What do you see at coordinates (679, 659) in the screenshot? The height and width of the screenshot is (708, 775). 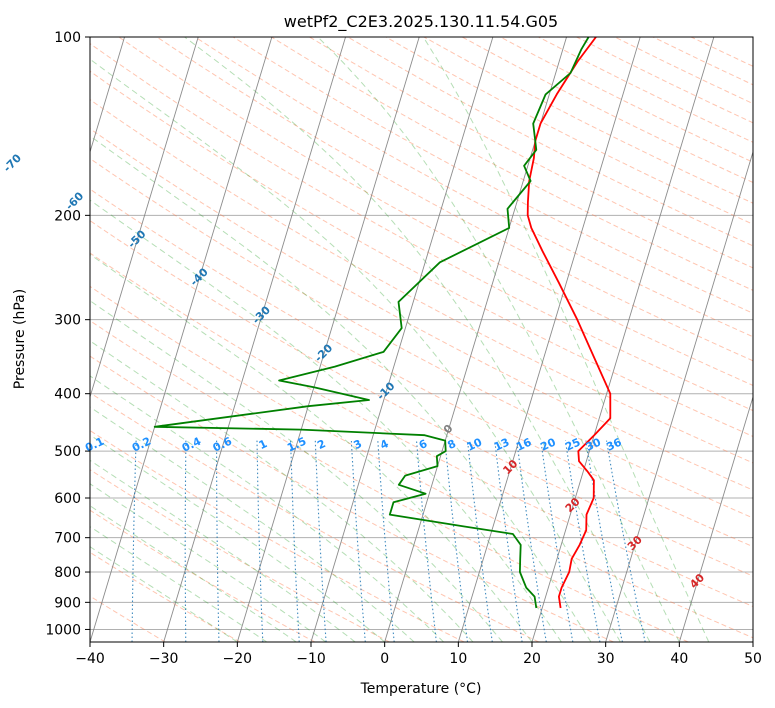 I see `x-tick-label: 40` at bounding box center [679, 659].